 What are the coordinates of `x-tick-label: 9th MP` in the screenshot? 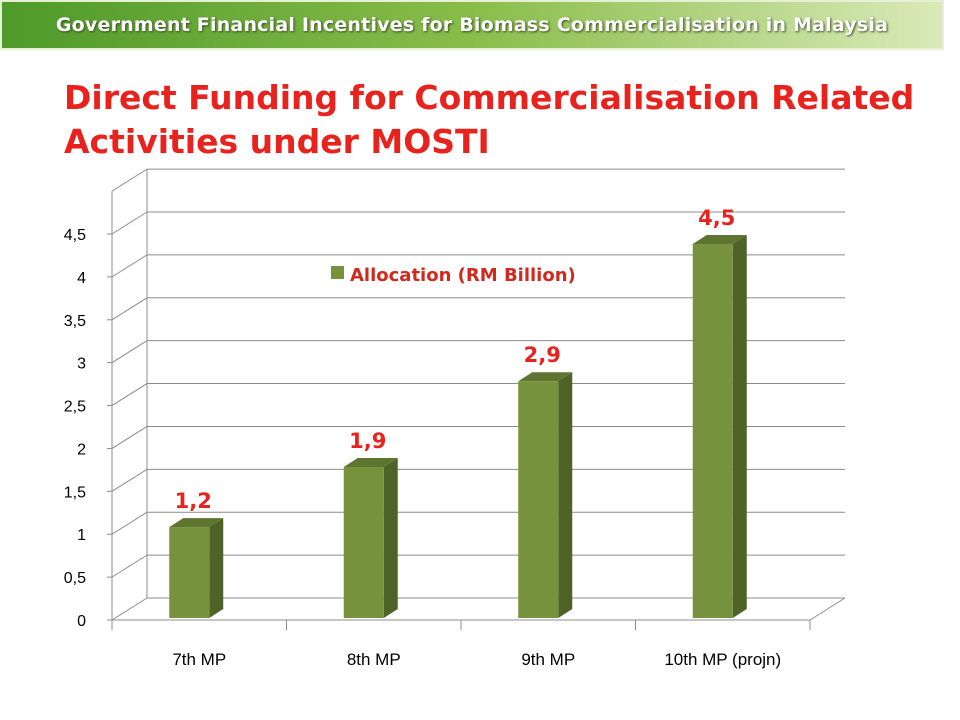 It's located at (548, 659).